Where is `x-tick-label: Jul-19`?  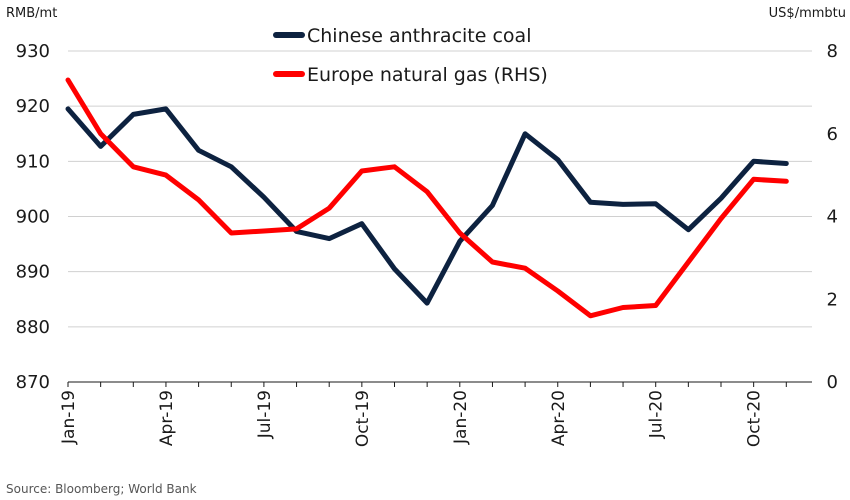
x-tick-label: Jul-19 is located at coordinates (265, 414).